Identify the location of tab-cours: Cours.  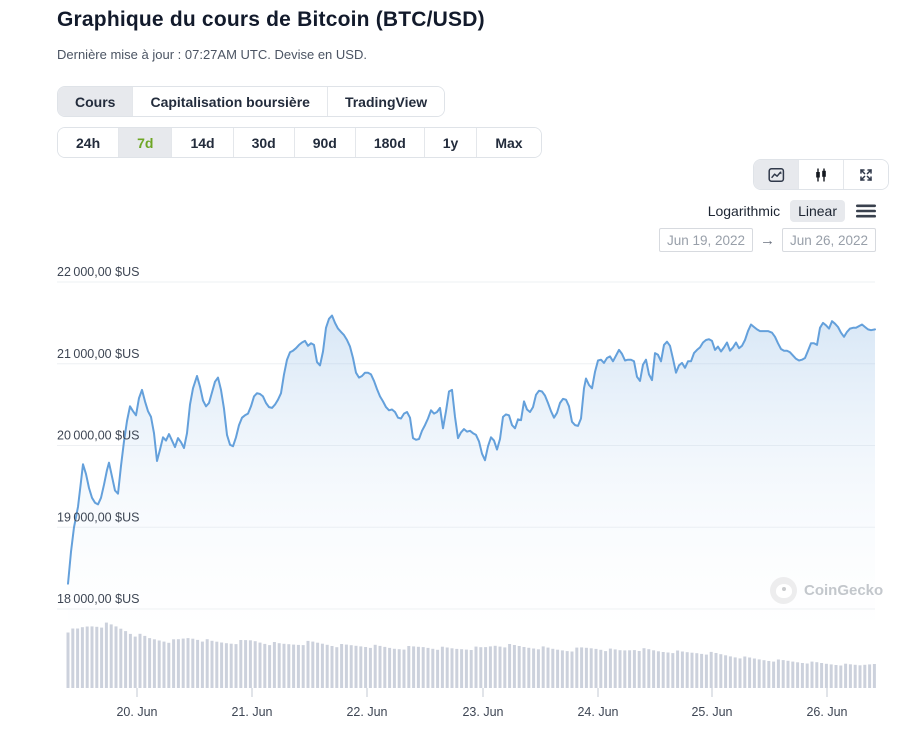
(95, 101).